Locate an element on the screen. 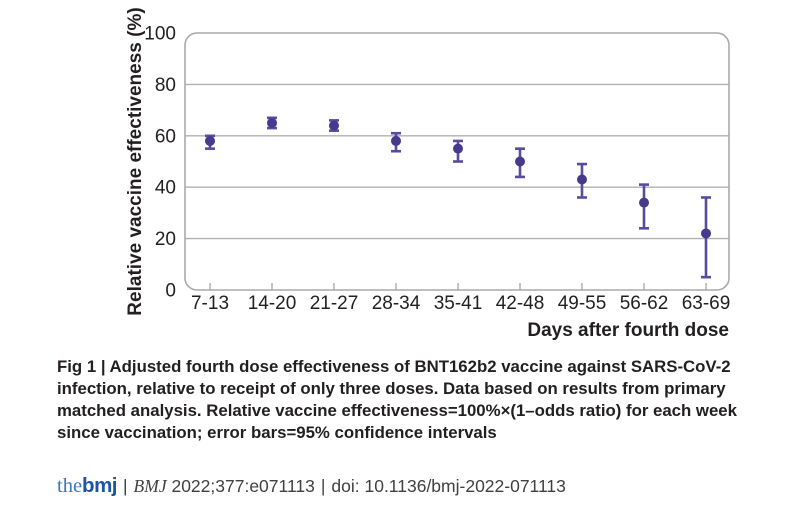  bmj-logo-bmj: bmj is located at coordinates (99, 485).